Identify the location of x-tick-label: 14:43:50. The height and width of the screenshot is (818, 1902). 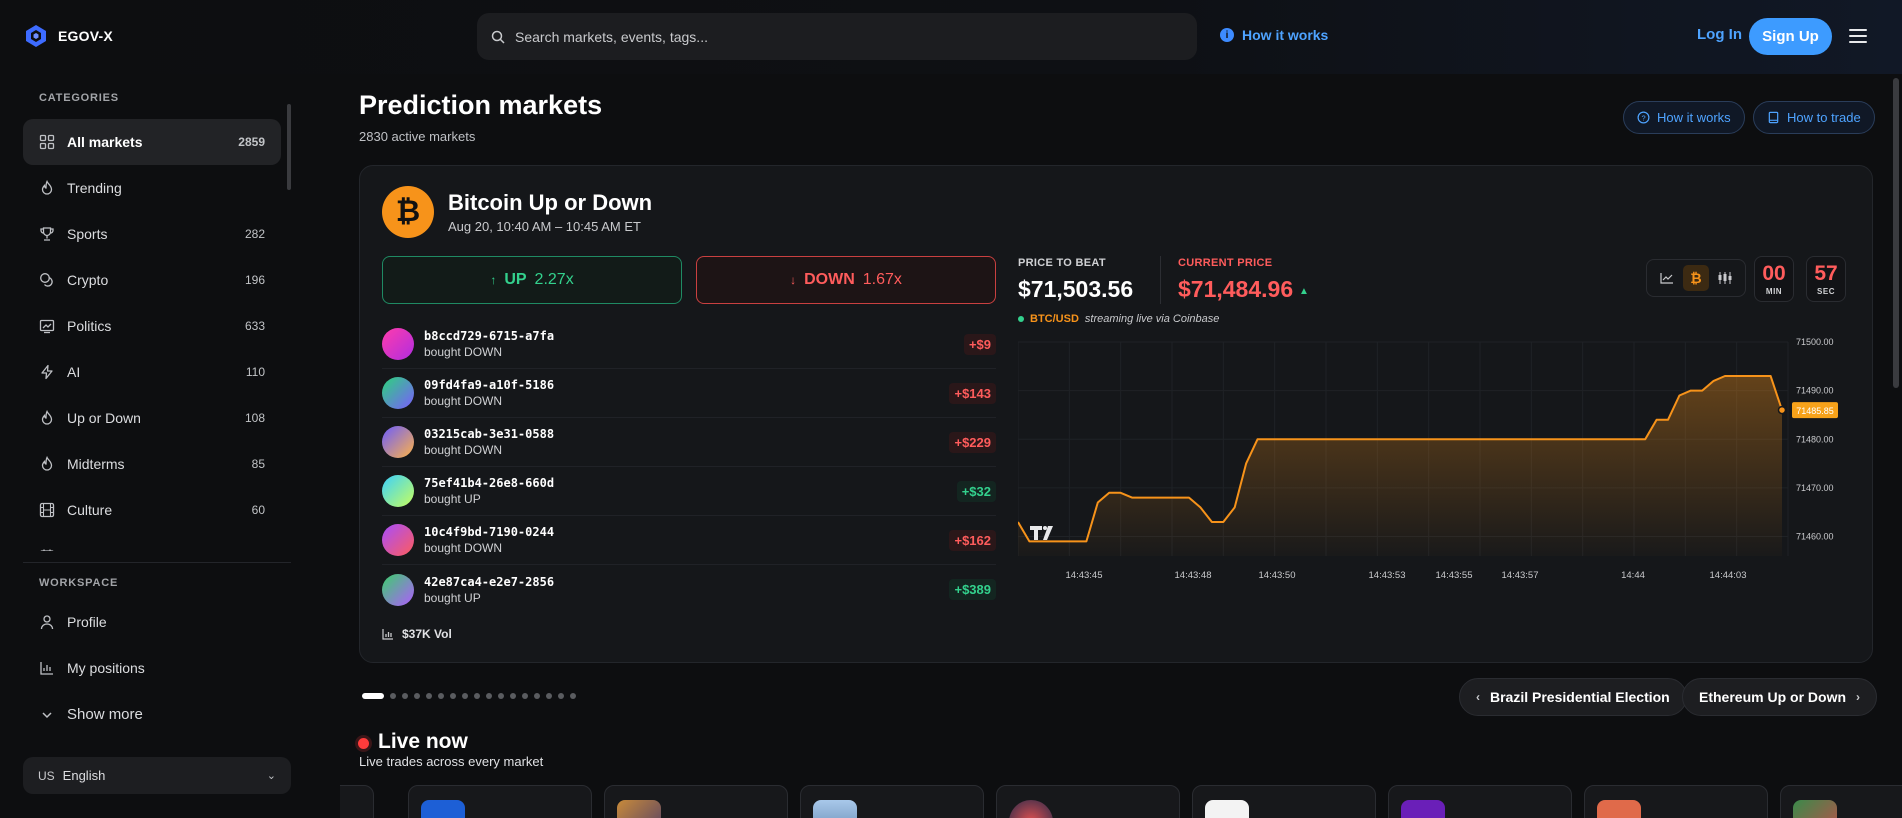
(1277, 575).